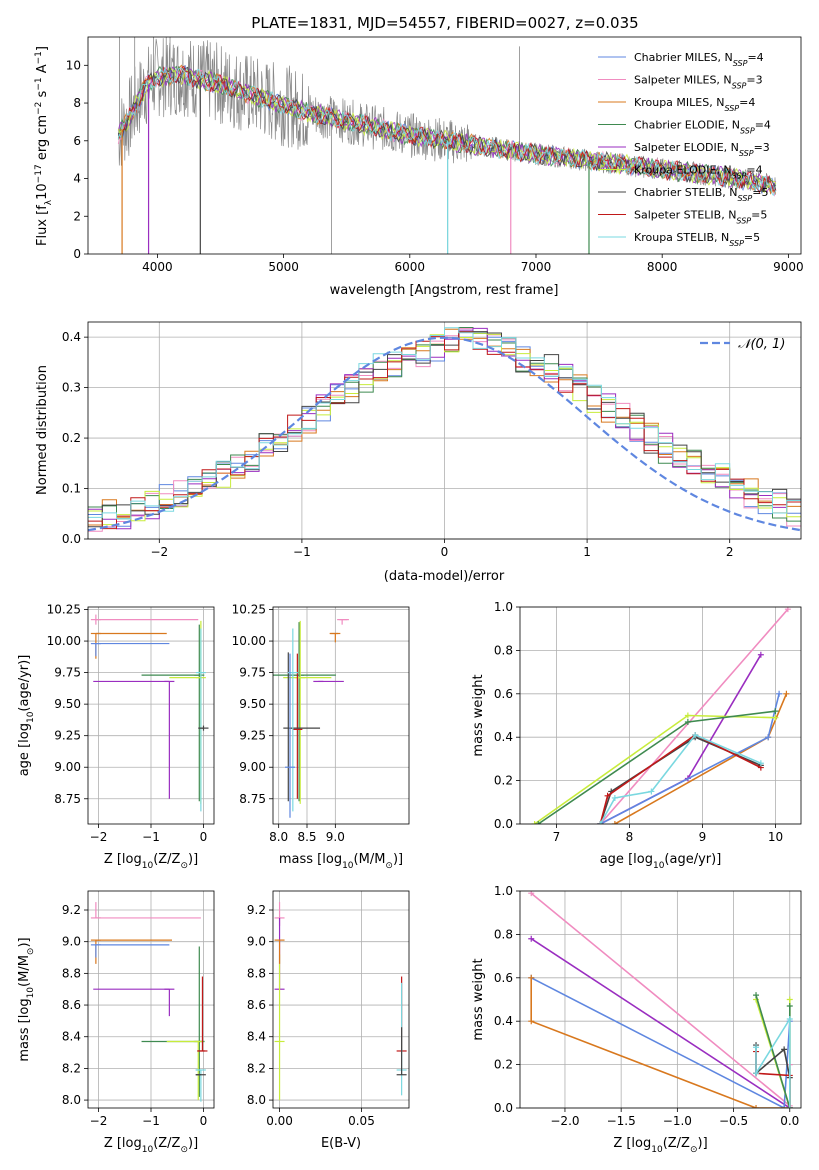 The width and height of the screenshot is (819, 1170). I want to click on weight-age-ytick-label: 0.0, so click(503, 824).